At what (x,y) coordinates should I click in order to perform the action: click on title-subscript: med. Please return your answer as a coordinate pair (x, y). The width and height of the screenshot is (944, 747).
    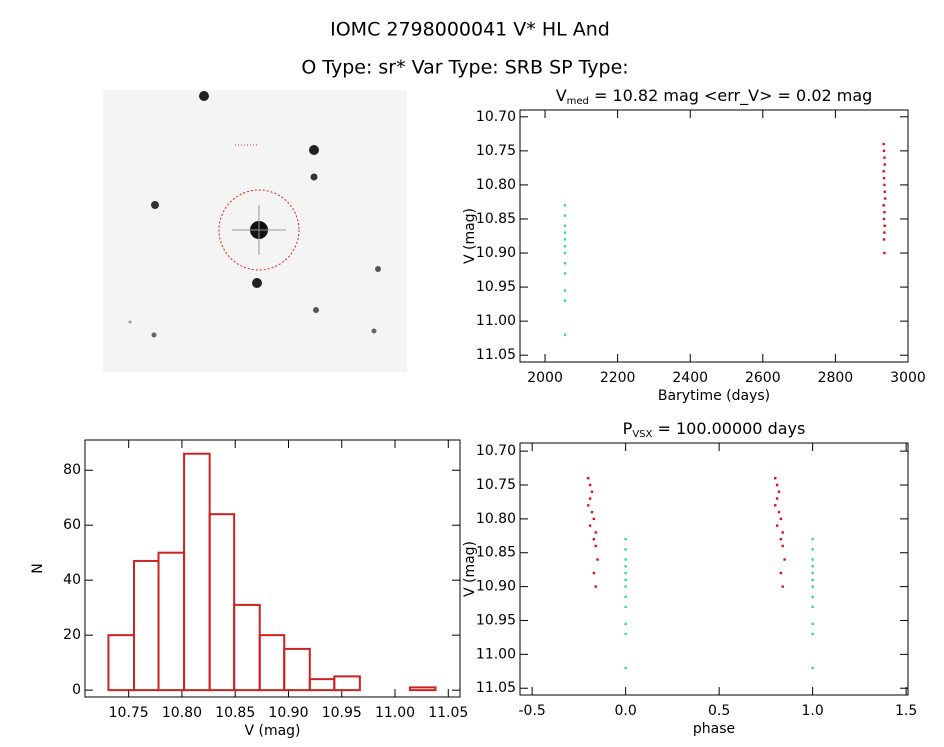
    Looking at the image, I should click on (578, 101).